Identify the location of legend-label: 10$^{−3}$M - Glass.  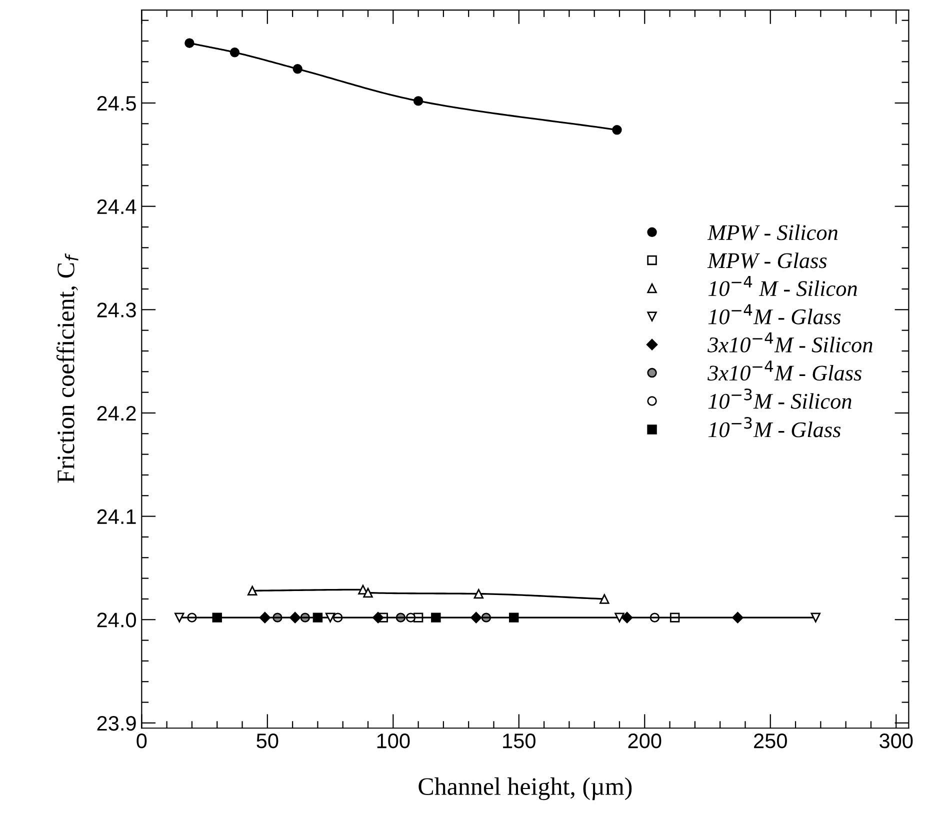
(774, 427).